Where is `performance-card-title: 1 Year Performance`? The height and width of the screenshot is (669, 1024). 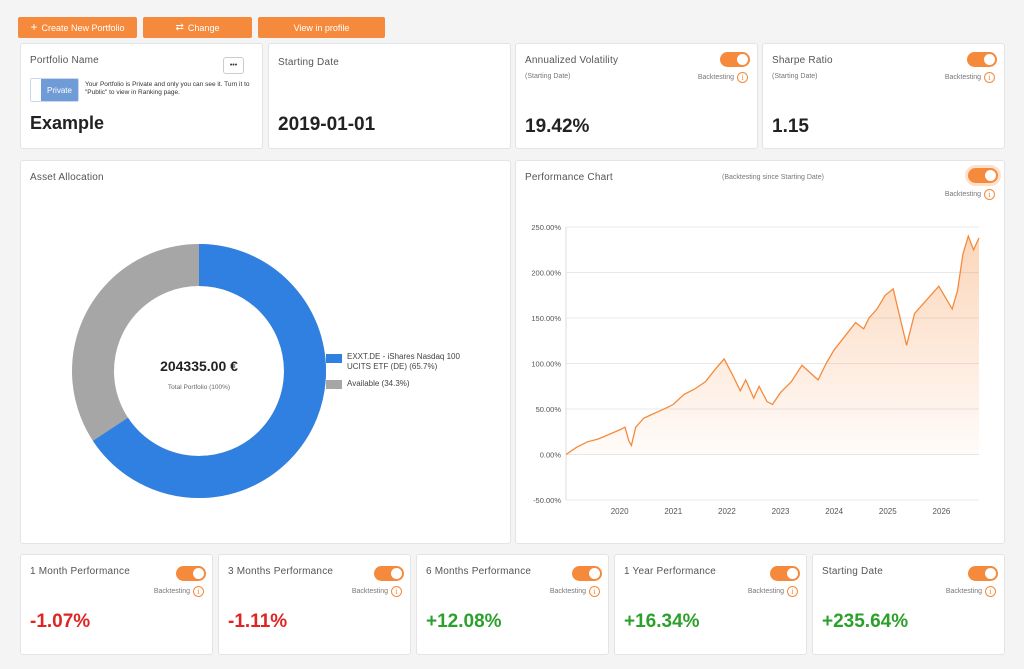
performance-card-title: 1 Year Performance is located at coordinates (670, 571).